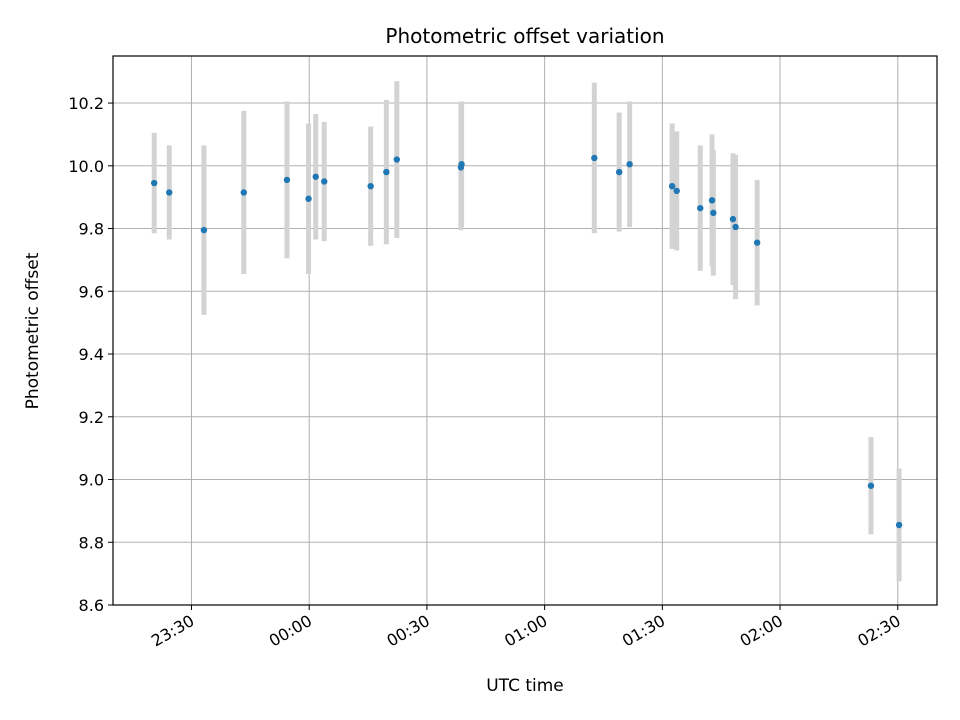 This screenshot has height=720, width=960. What do you see at coordinates (86, 103) in the screenshot?
I see `y-tick-label: 10.2` at bounding box center [86, 103].